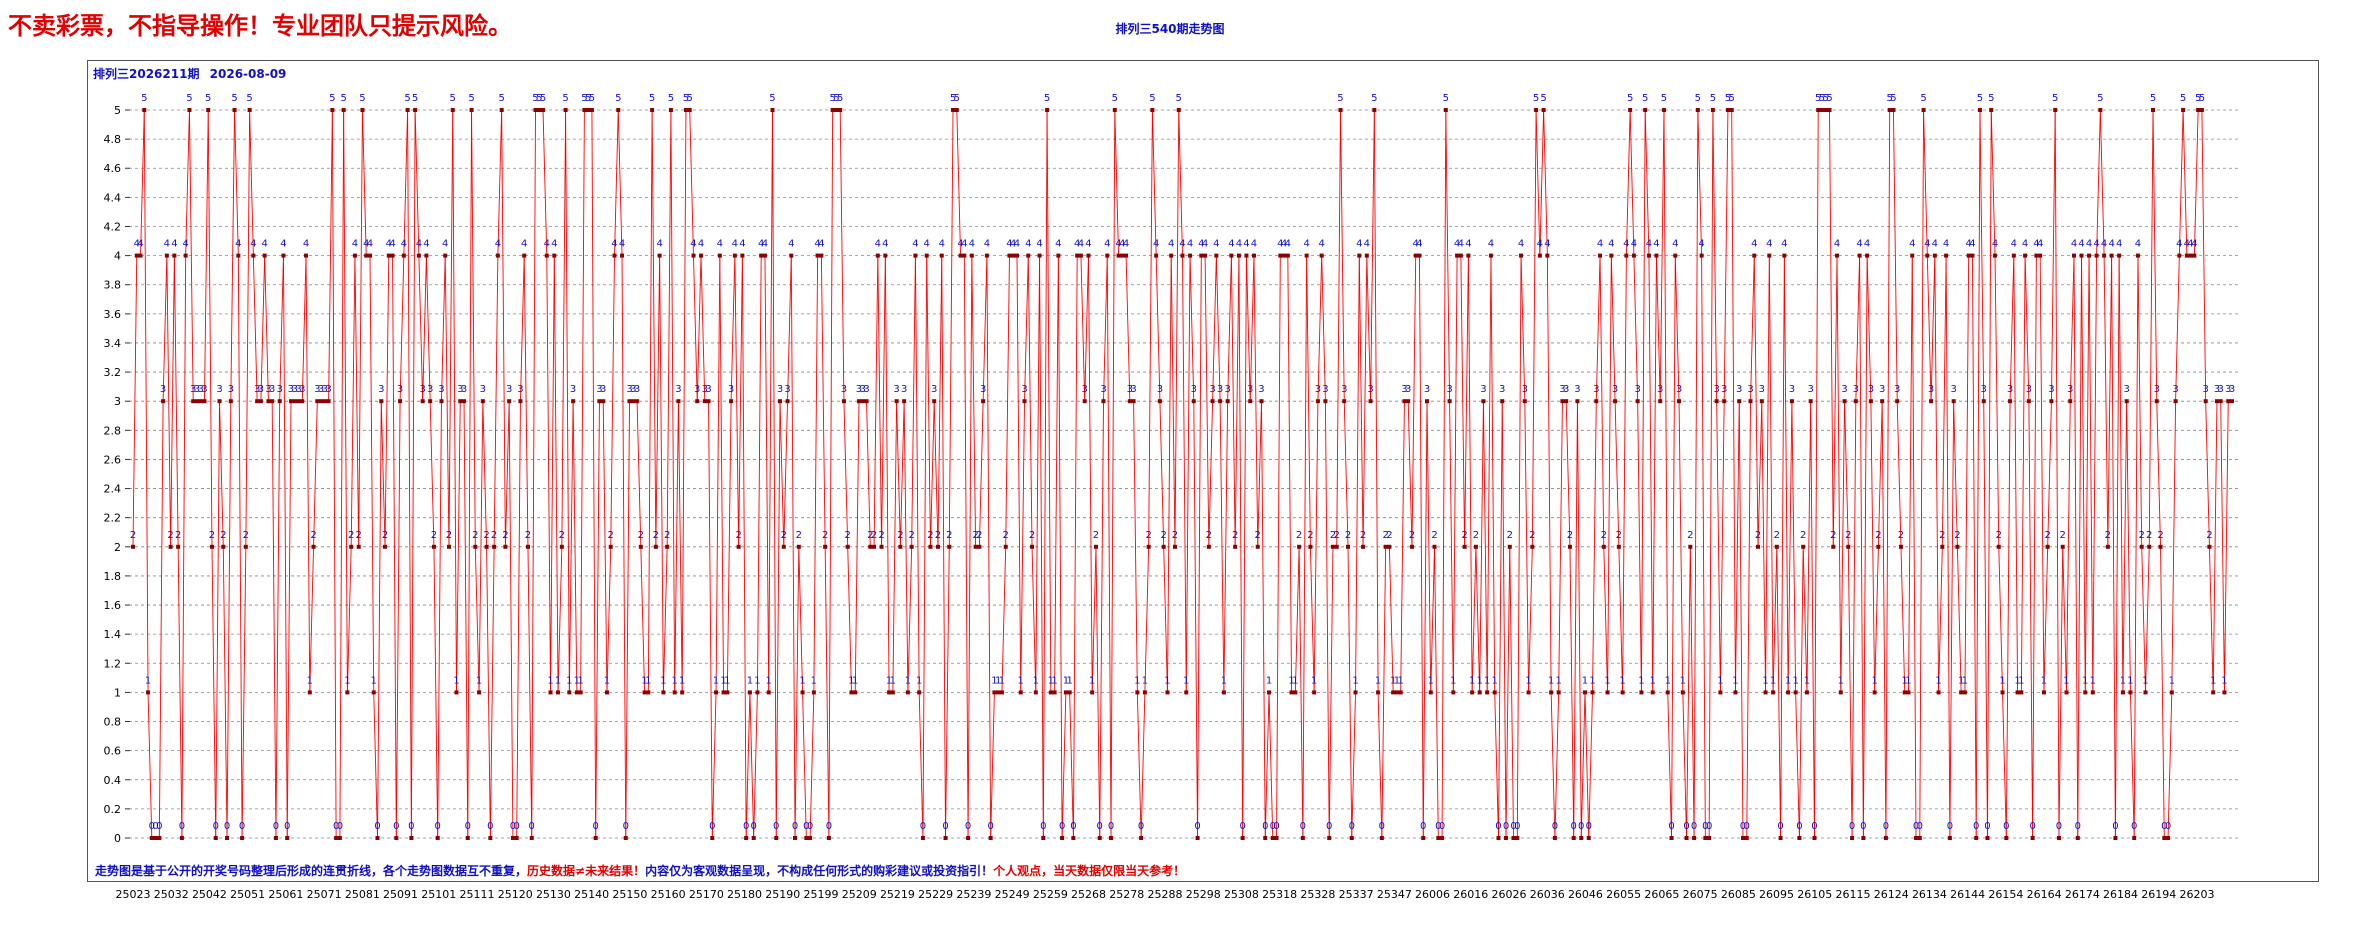 The height and width of the screenshot is (926, 2354). Describe the element at coordinates (515, 894) in the screenshot. I see `x-tick-label: 25120` at that location.